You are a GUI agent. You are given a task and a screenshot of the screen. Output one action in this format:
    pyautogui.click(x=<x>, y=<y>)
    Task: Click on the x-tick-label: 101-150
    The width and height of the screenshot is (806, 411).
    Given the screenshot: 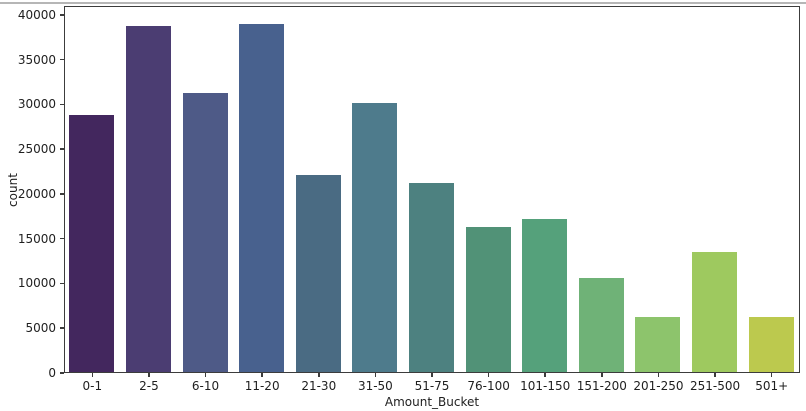 What is the action you would take?
    pyautogui.click(x=545, y=386)
    